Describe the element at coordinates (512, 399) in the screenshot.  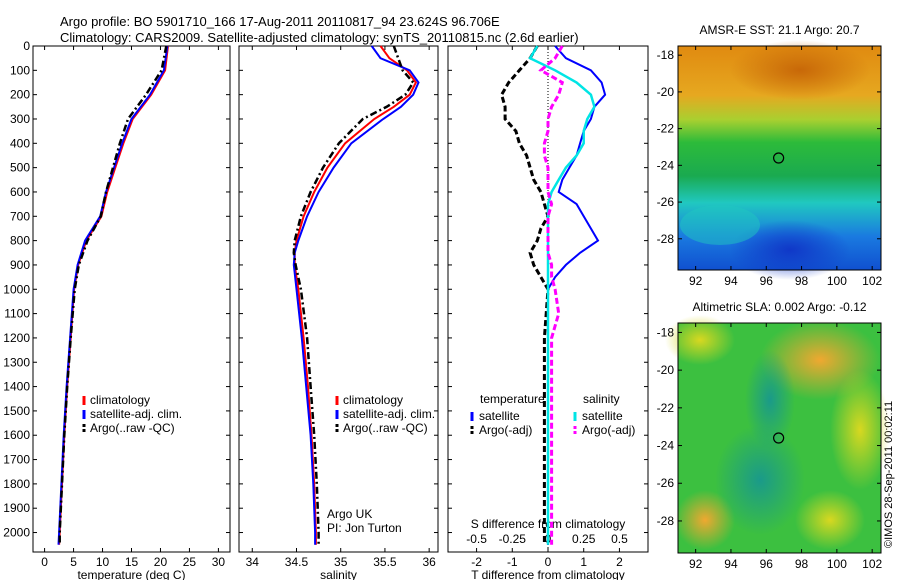
I see `difference-legend-title-temperature: temperature` at that location.